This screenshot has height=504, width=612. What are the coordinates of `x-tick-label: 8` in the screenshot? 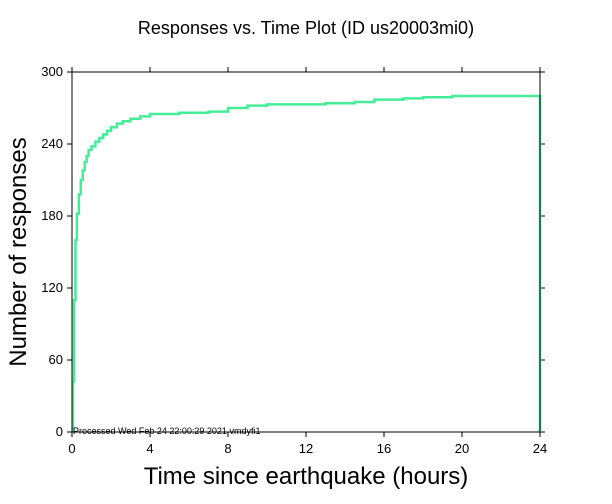 It's located at (227, 448).